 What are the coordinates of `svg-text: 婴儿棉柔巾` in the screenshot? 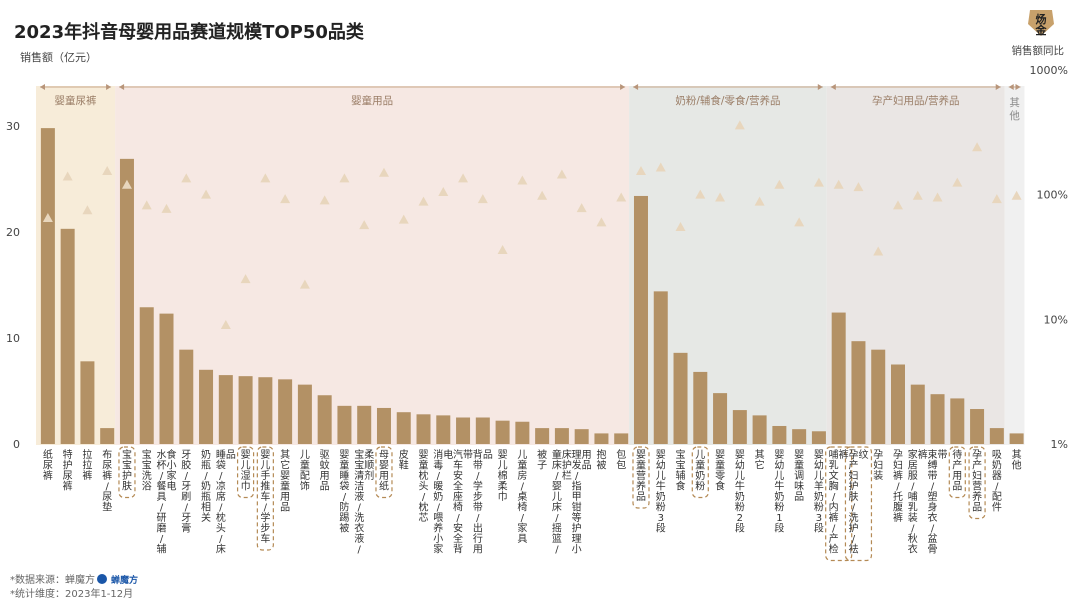 It's located at (503, 476).